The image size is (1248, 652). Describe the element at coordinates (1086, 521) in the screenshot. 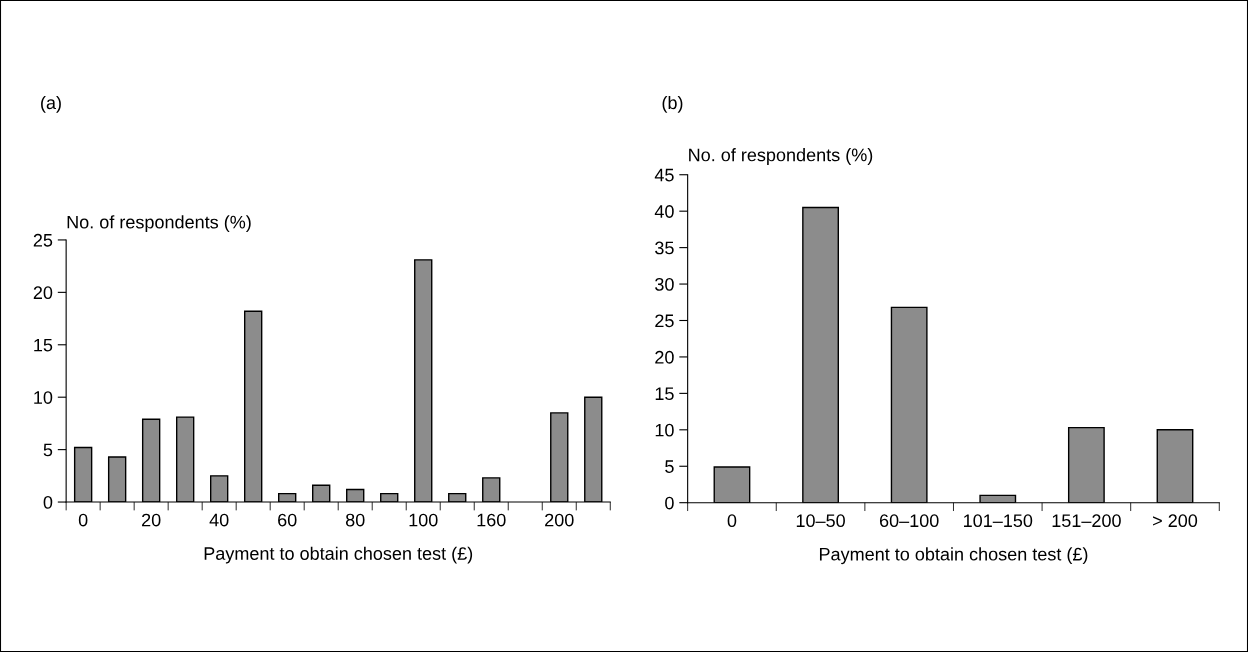

I see `x-tick-label: 151–200` at that location.